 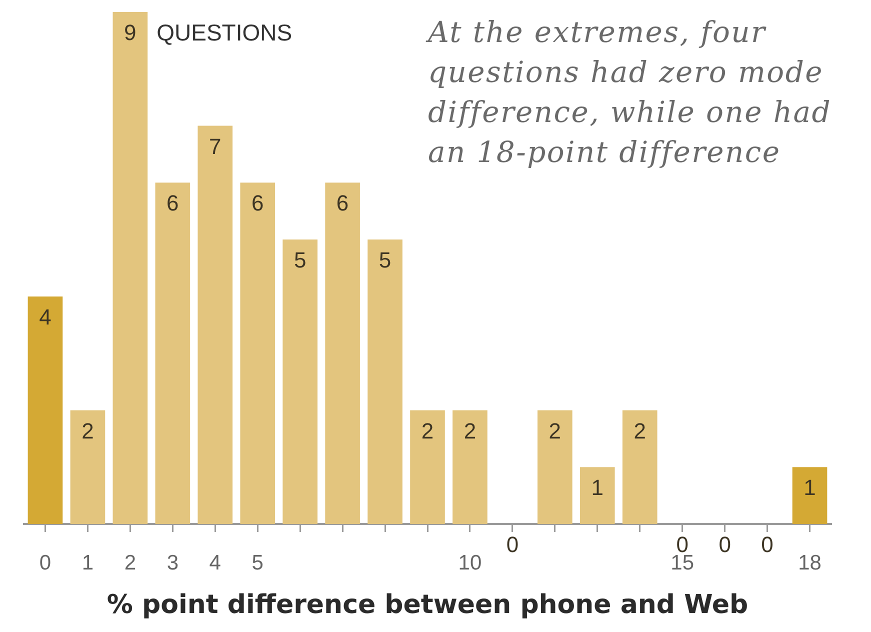 I want to click on data-label: 7, so click(x=215, y=146).